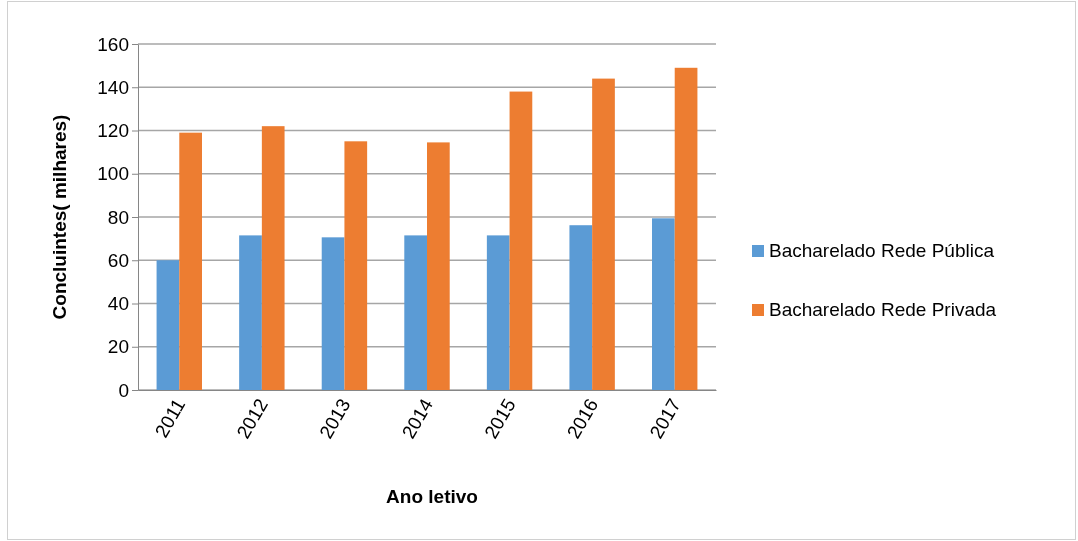 Image resolution: width=1078 pixels, height=541 pixels. Describe the element at coordinates (118, 217) in the screenshot. I see `y-tick-label: 80` at that location.